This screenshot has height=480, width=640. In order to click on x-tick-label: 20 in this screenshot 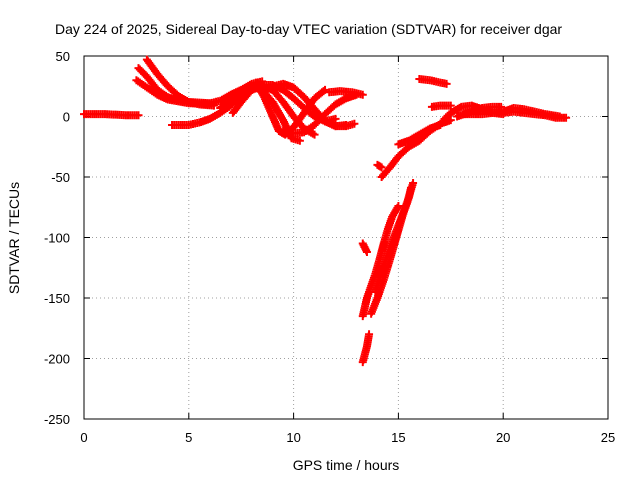, I will do `click(503, 437)`.